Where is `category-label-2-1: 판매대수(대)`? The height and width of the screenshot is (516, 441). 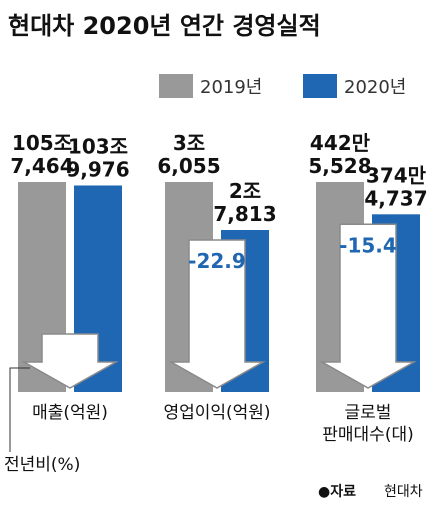
category-label-2-1: 판매대수(대) is located at coordinates (367, 435).